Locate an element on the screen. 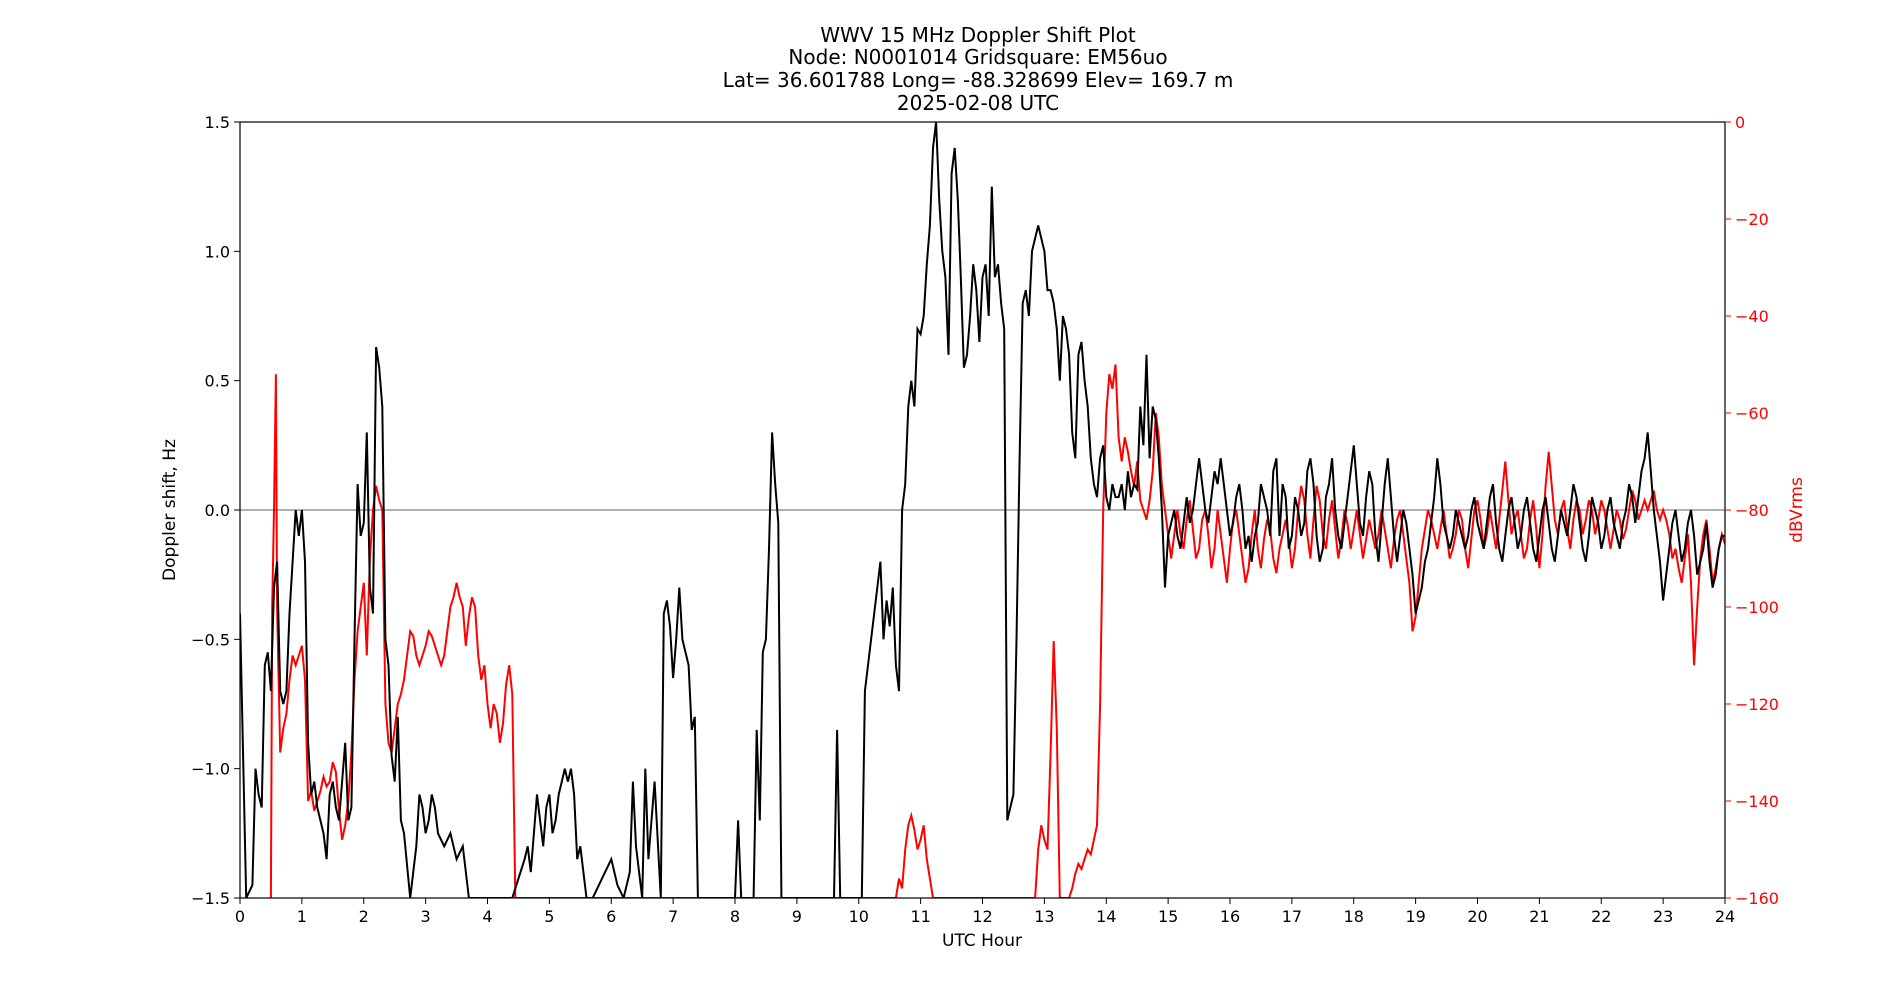 The height and width of the screenshot is (1000, 1900). x-tick-label: 11 is located at coordinates (920, 916).